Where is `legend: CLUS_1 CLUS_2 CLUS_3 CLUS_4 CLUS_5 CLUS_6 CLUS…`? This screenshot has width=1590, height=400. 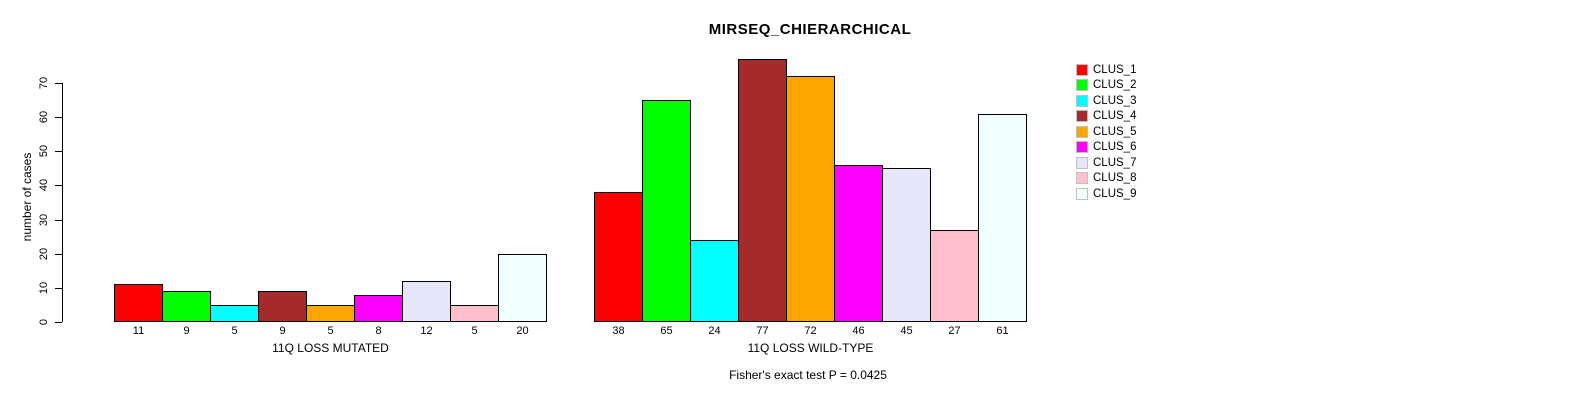 legend: CLUS_1 CLUS_2 CLUS_3 CLUS_4 CLUS_5 CLUS_6 CLUS… is located at coordinates (1106, 132).